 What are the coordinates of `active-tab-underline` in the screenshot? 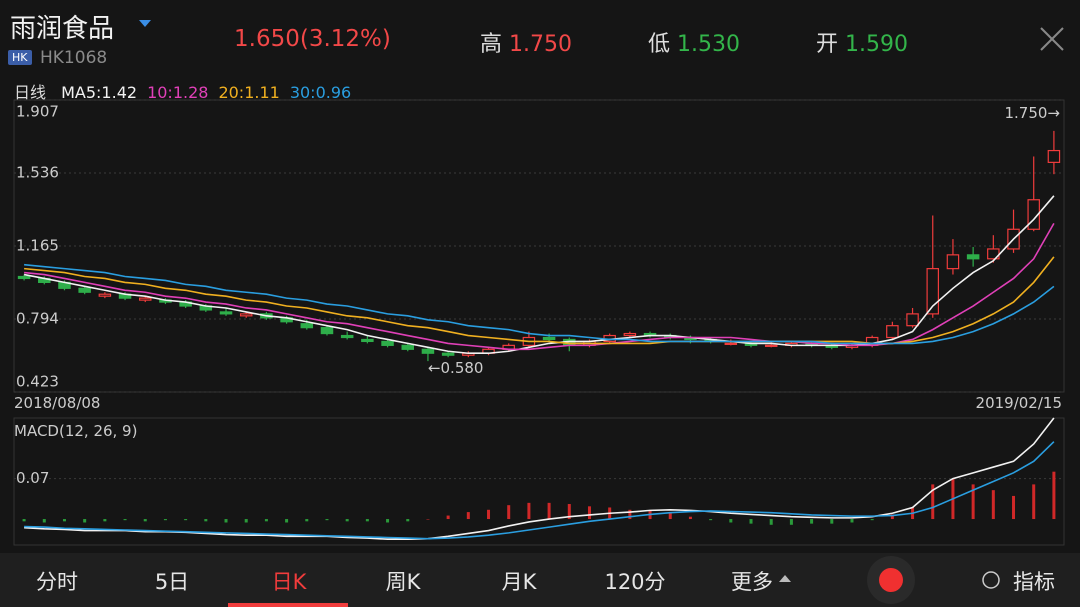 It's located at (288, 605).